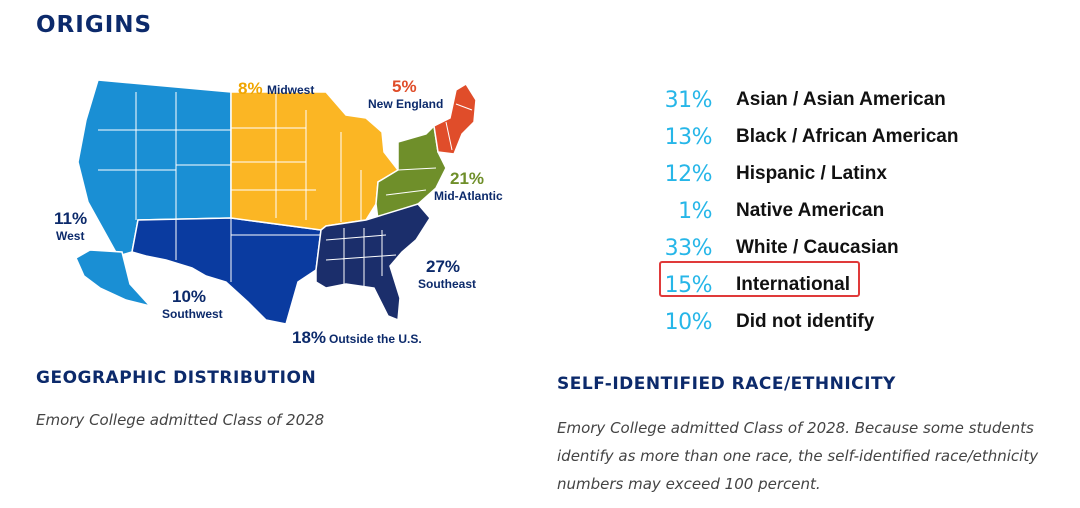  I want to click on race-percent: 1%, so click(695, 211).